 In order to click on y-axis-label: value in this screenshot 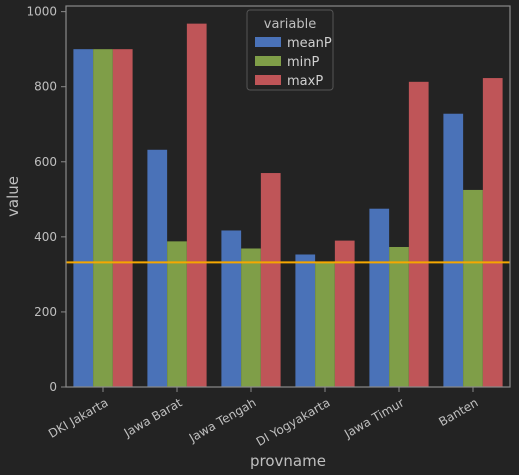, I will do `click(13, 196)`.